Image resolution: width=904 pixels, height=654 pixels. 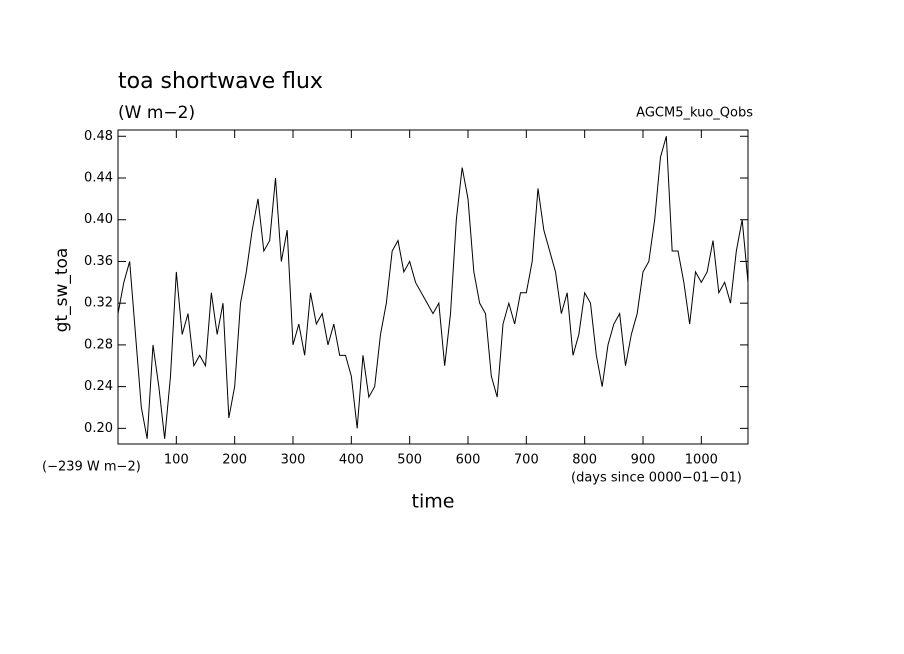 What do you see at coordinates (98, 386) in the screenshot?
I see `y-tick-label: 0.24` at bounding box center [98, 386].